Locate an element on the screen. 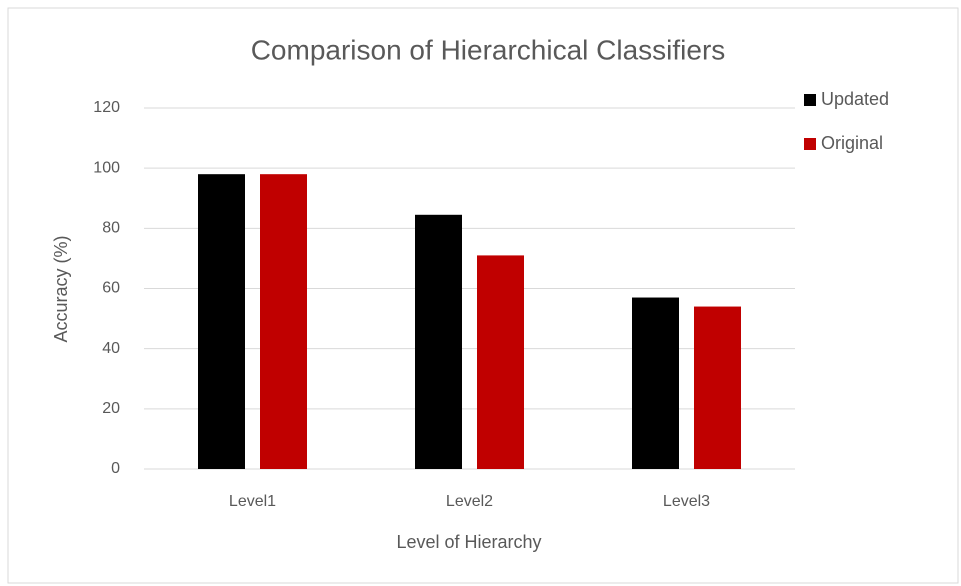  y-axis-label: Accuracy (%) is located at coordinates (61, 288).